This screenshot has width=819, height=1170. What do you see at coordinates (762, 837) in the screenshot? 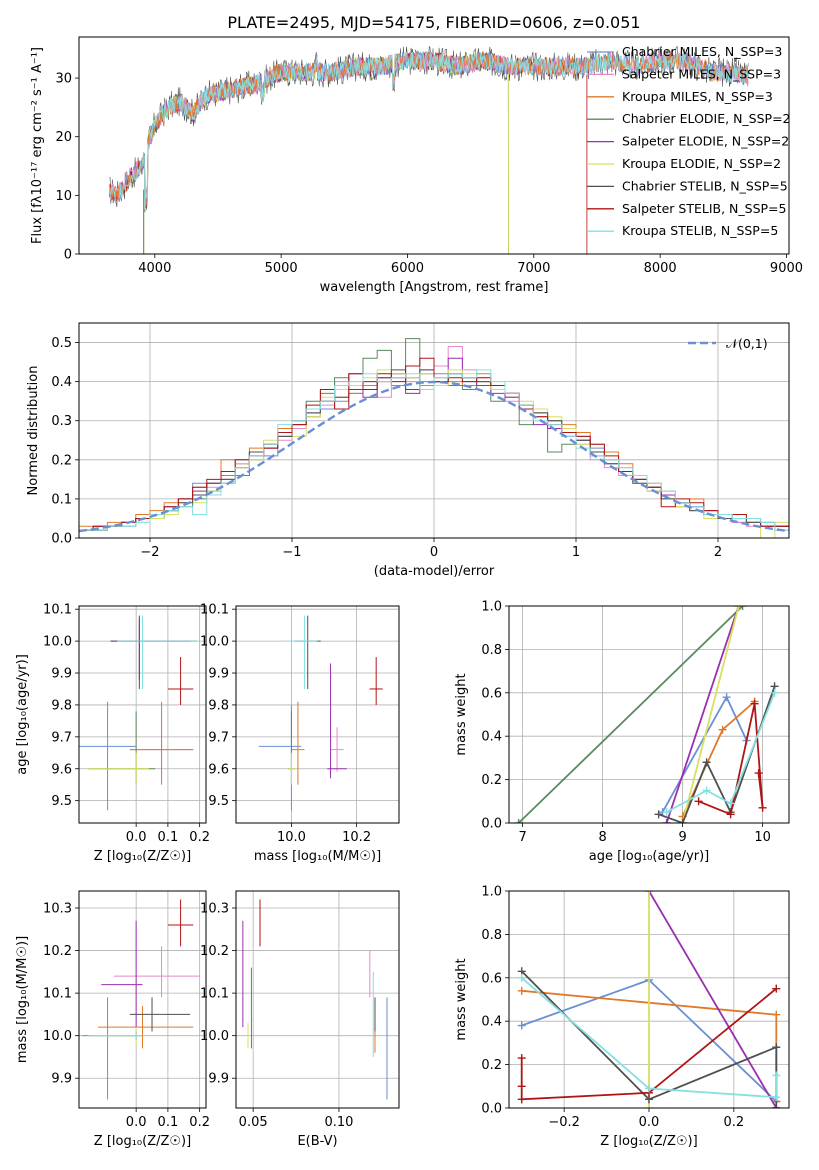
I see `x-tick-label: 10` at bounding box center [762, 837].